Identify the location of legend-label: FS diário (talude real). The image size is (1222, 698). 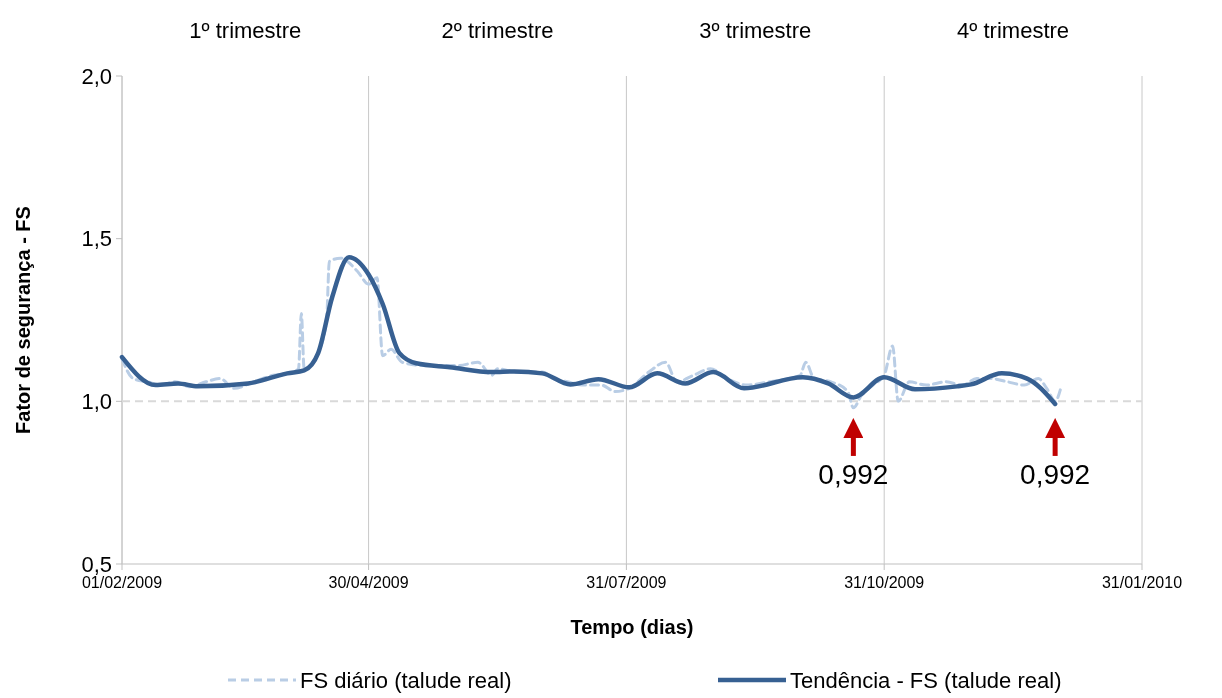
(406, 680).